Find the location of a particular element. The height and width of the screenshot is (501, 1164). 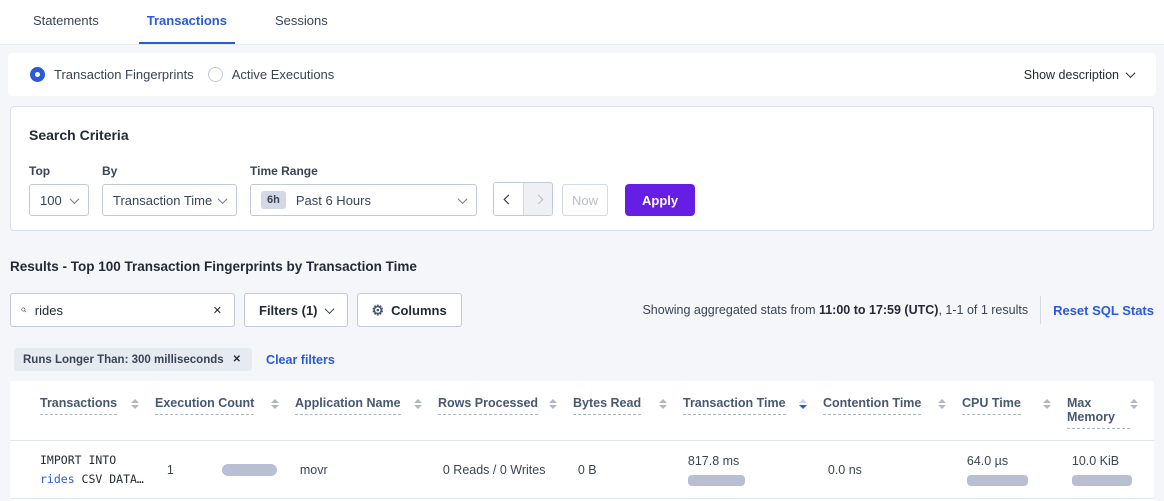

filter-chip: Runs Longer Than: 300 milliseconds ✕ is located at coordinates (133, 359).